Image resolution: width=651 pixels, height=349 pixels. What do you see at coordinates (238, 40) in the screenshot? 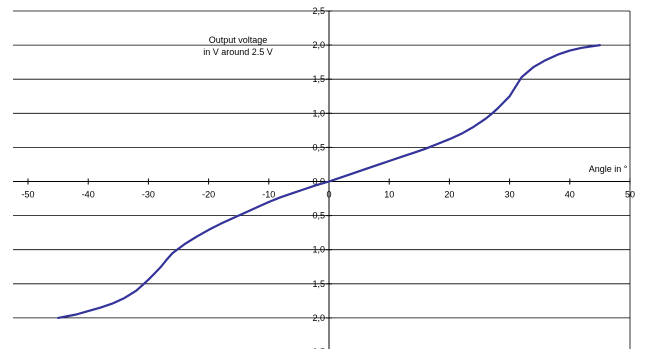
I see `y-axis-label-line-1: Output voltage` at bounding box center [238, 40].